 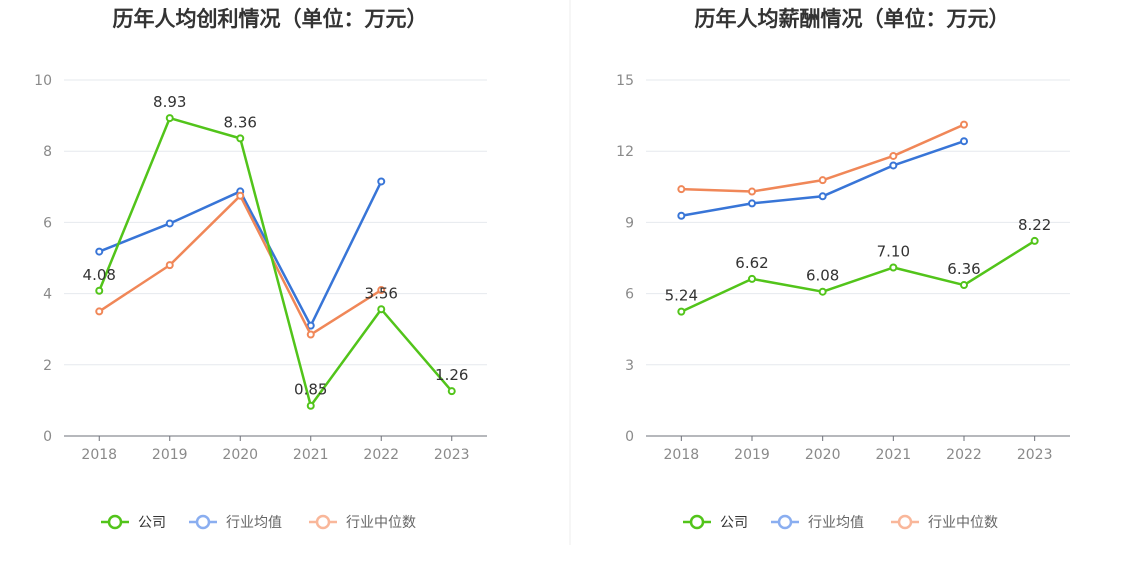 I want to click on y-tick-label: 4, so click(x=47, y=295).